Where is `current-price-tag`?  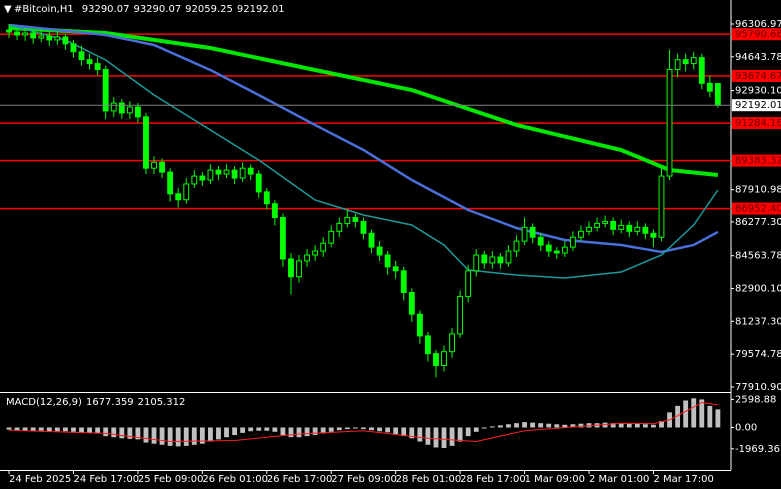 current-price-tag is located at coordinates (756, 105).